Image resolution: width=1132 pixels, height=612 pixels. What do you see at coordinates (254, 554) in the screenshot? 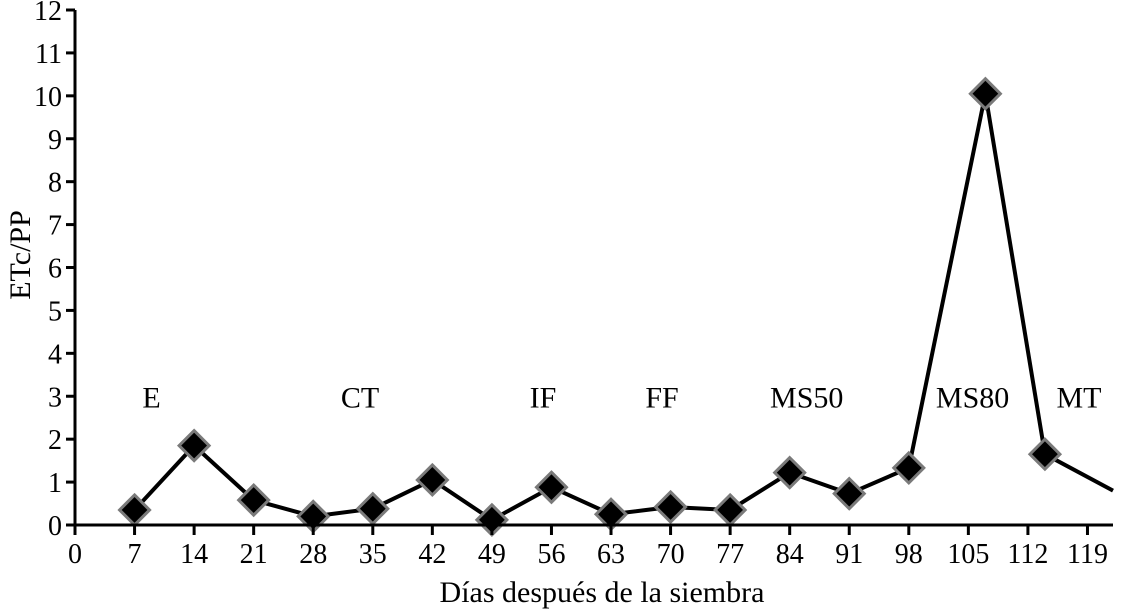
I see `x-tick-label: 21` at bounding box center [254, 554].